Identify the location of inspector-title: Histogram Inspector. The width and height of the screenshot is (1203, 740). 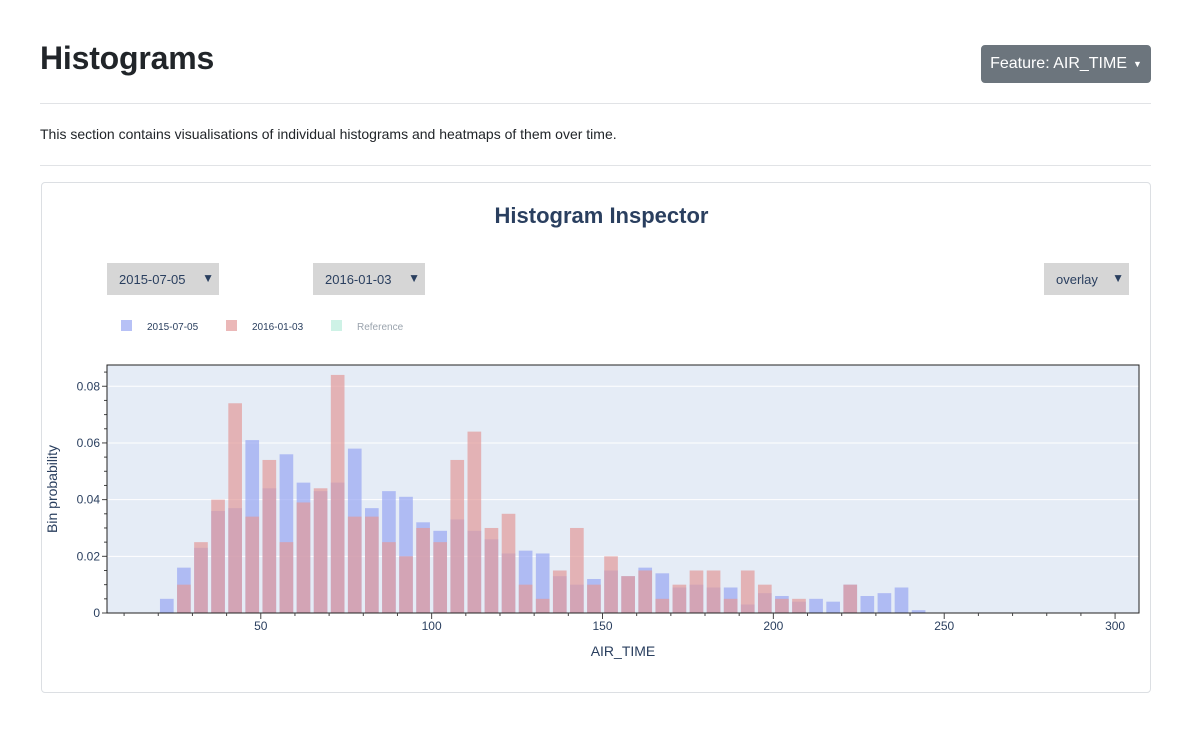
(601, 215).